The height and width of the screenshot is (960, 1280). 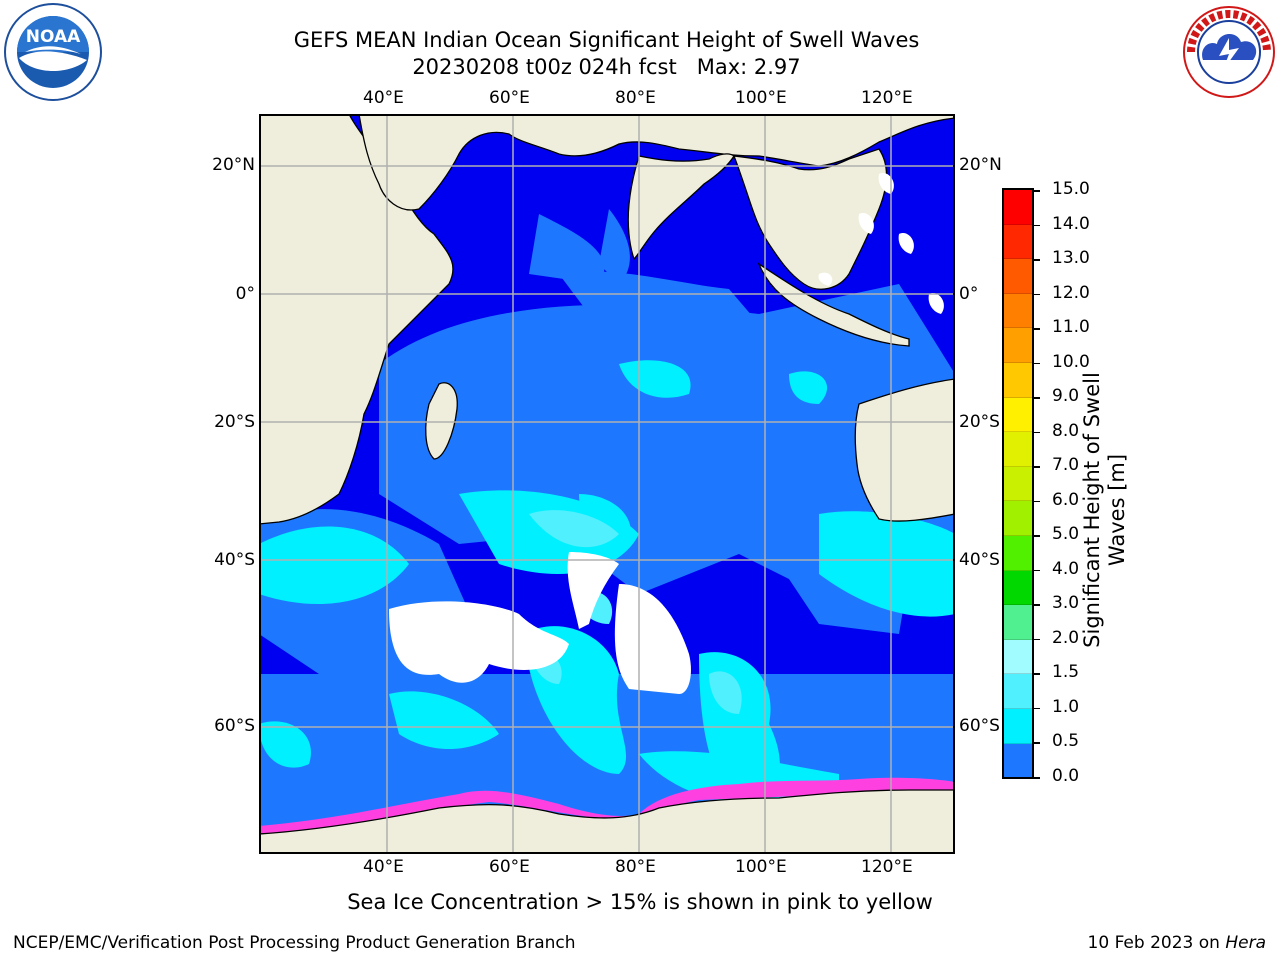 I want to click on lat-tick-left: 40°S, so click(x=234, y=560).